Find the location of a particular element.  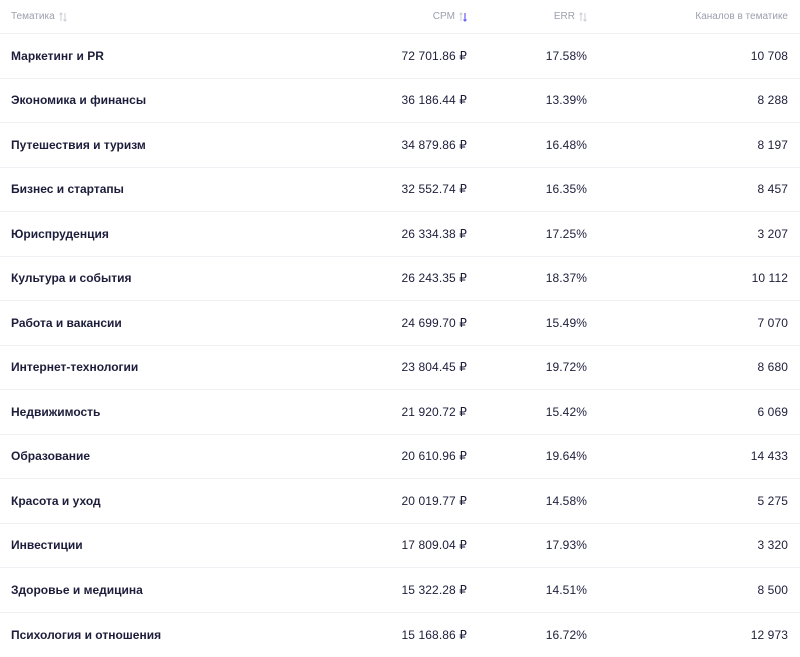

err-value: 18.37% is located at coordinates (527, 278).